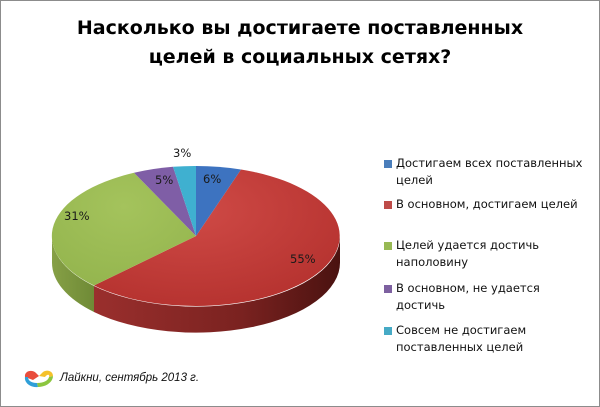  Describe the element at coordinates (489, 339) in the screenshot. I see `legend-item-not-achieve-at-all: Совсем не достигаем поставленных целей` at that location.